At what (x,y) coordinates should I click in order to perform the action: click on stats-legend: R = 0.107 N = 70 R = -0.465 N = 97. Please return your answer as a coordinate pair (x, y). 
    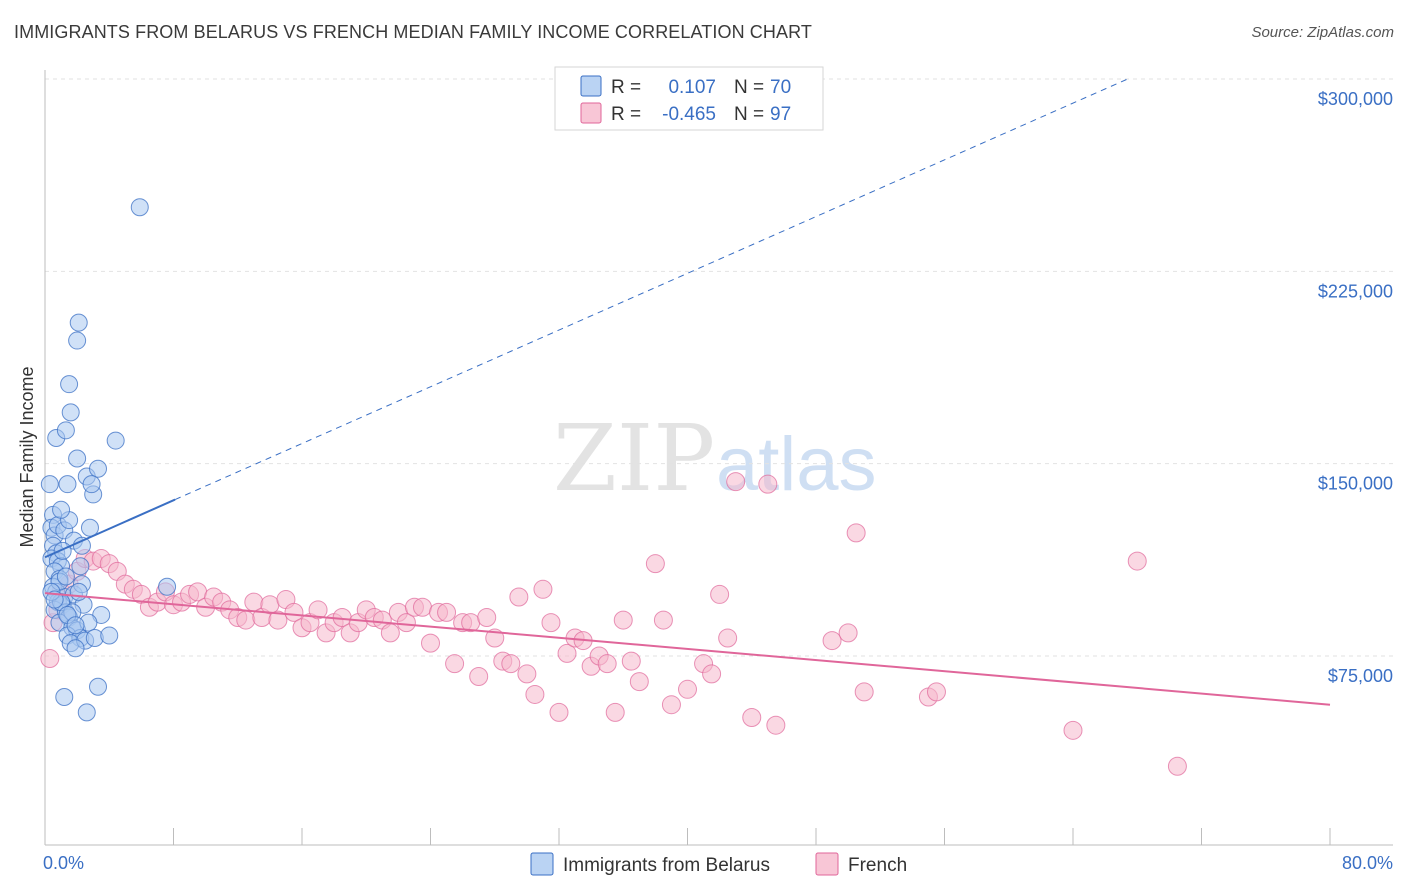
    Looking at the image, I should click on (689, 98).